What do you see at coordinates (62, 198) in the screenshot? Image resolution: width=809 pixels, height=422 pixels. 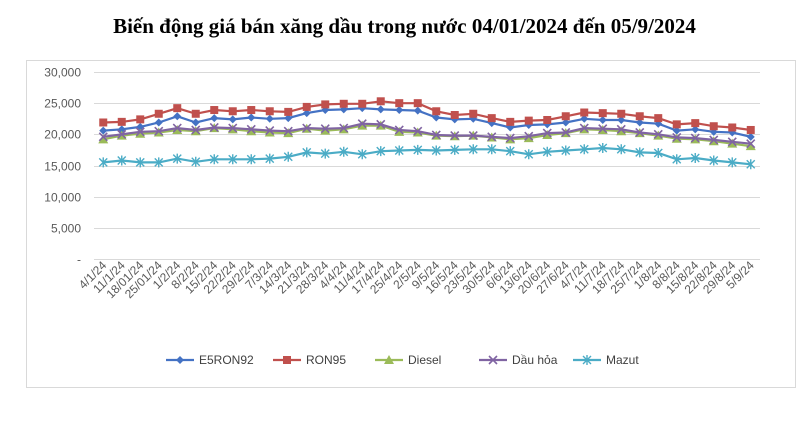 I see `y-tick-label: 10,000` at bounding box center [62, 198].